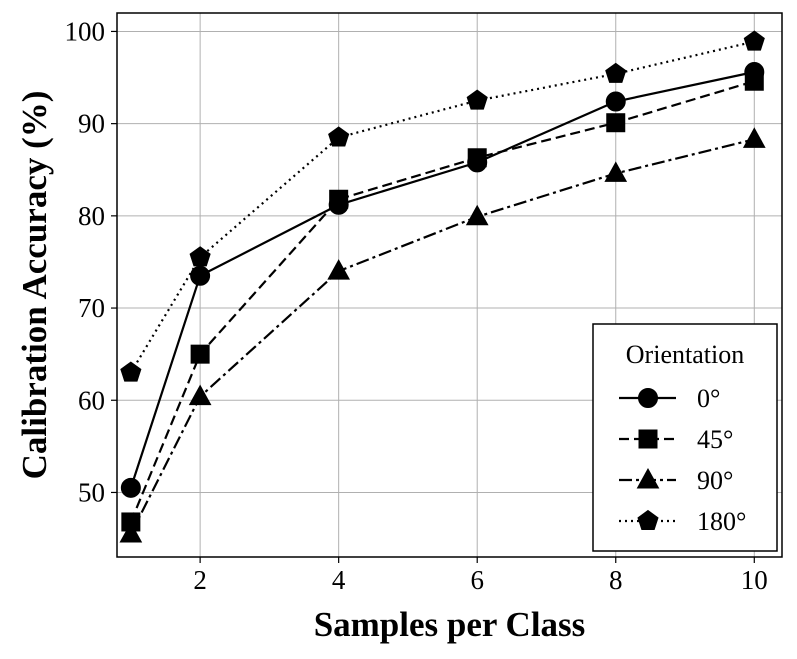 This screenshot has height=659, width=797. What do you see at coordinates (91, 216) in the screenshot?
I see `y-tick-label: 80` at bounding box center [91, 216].